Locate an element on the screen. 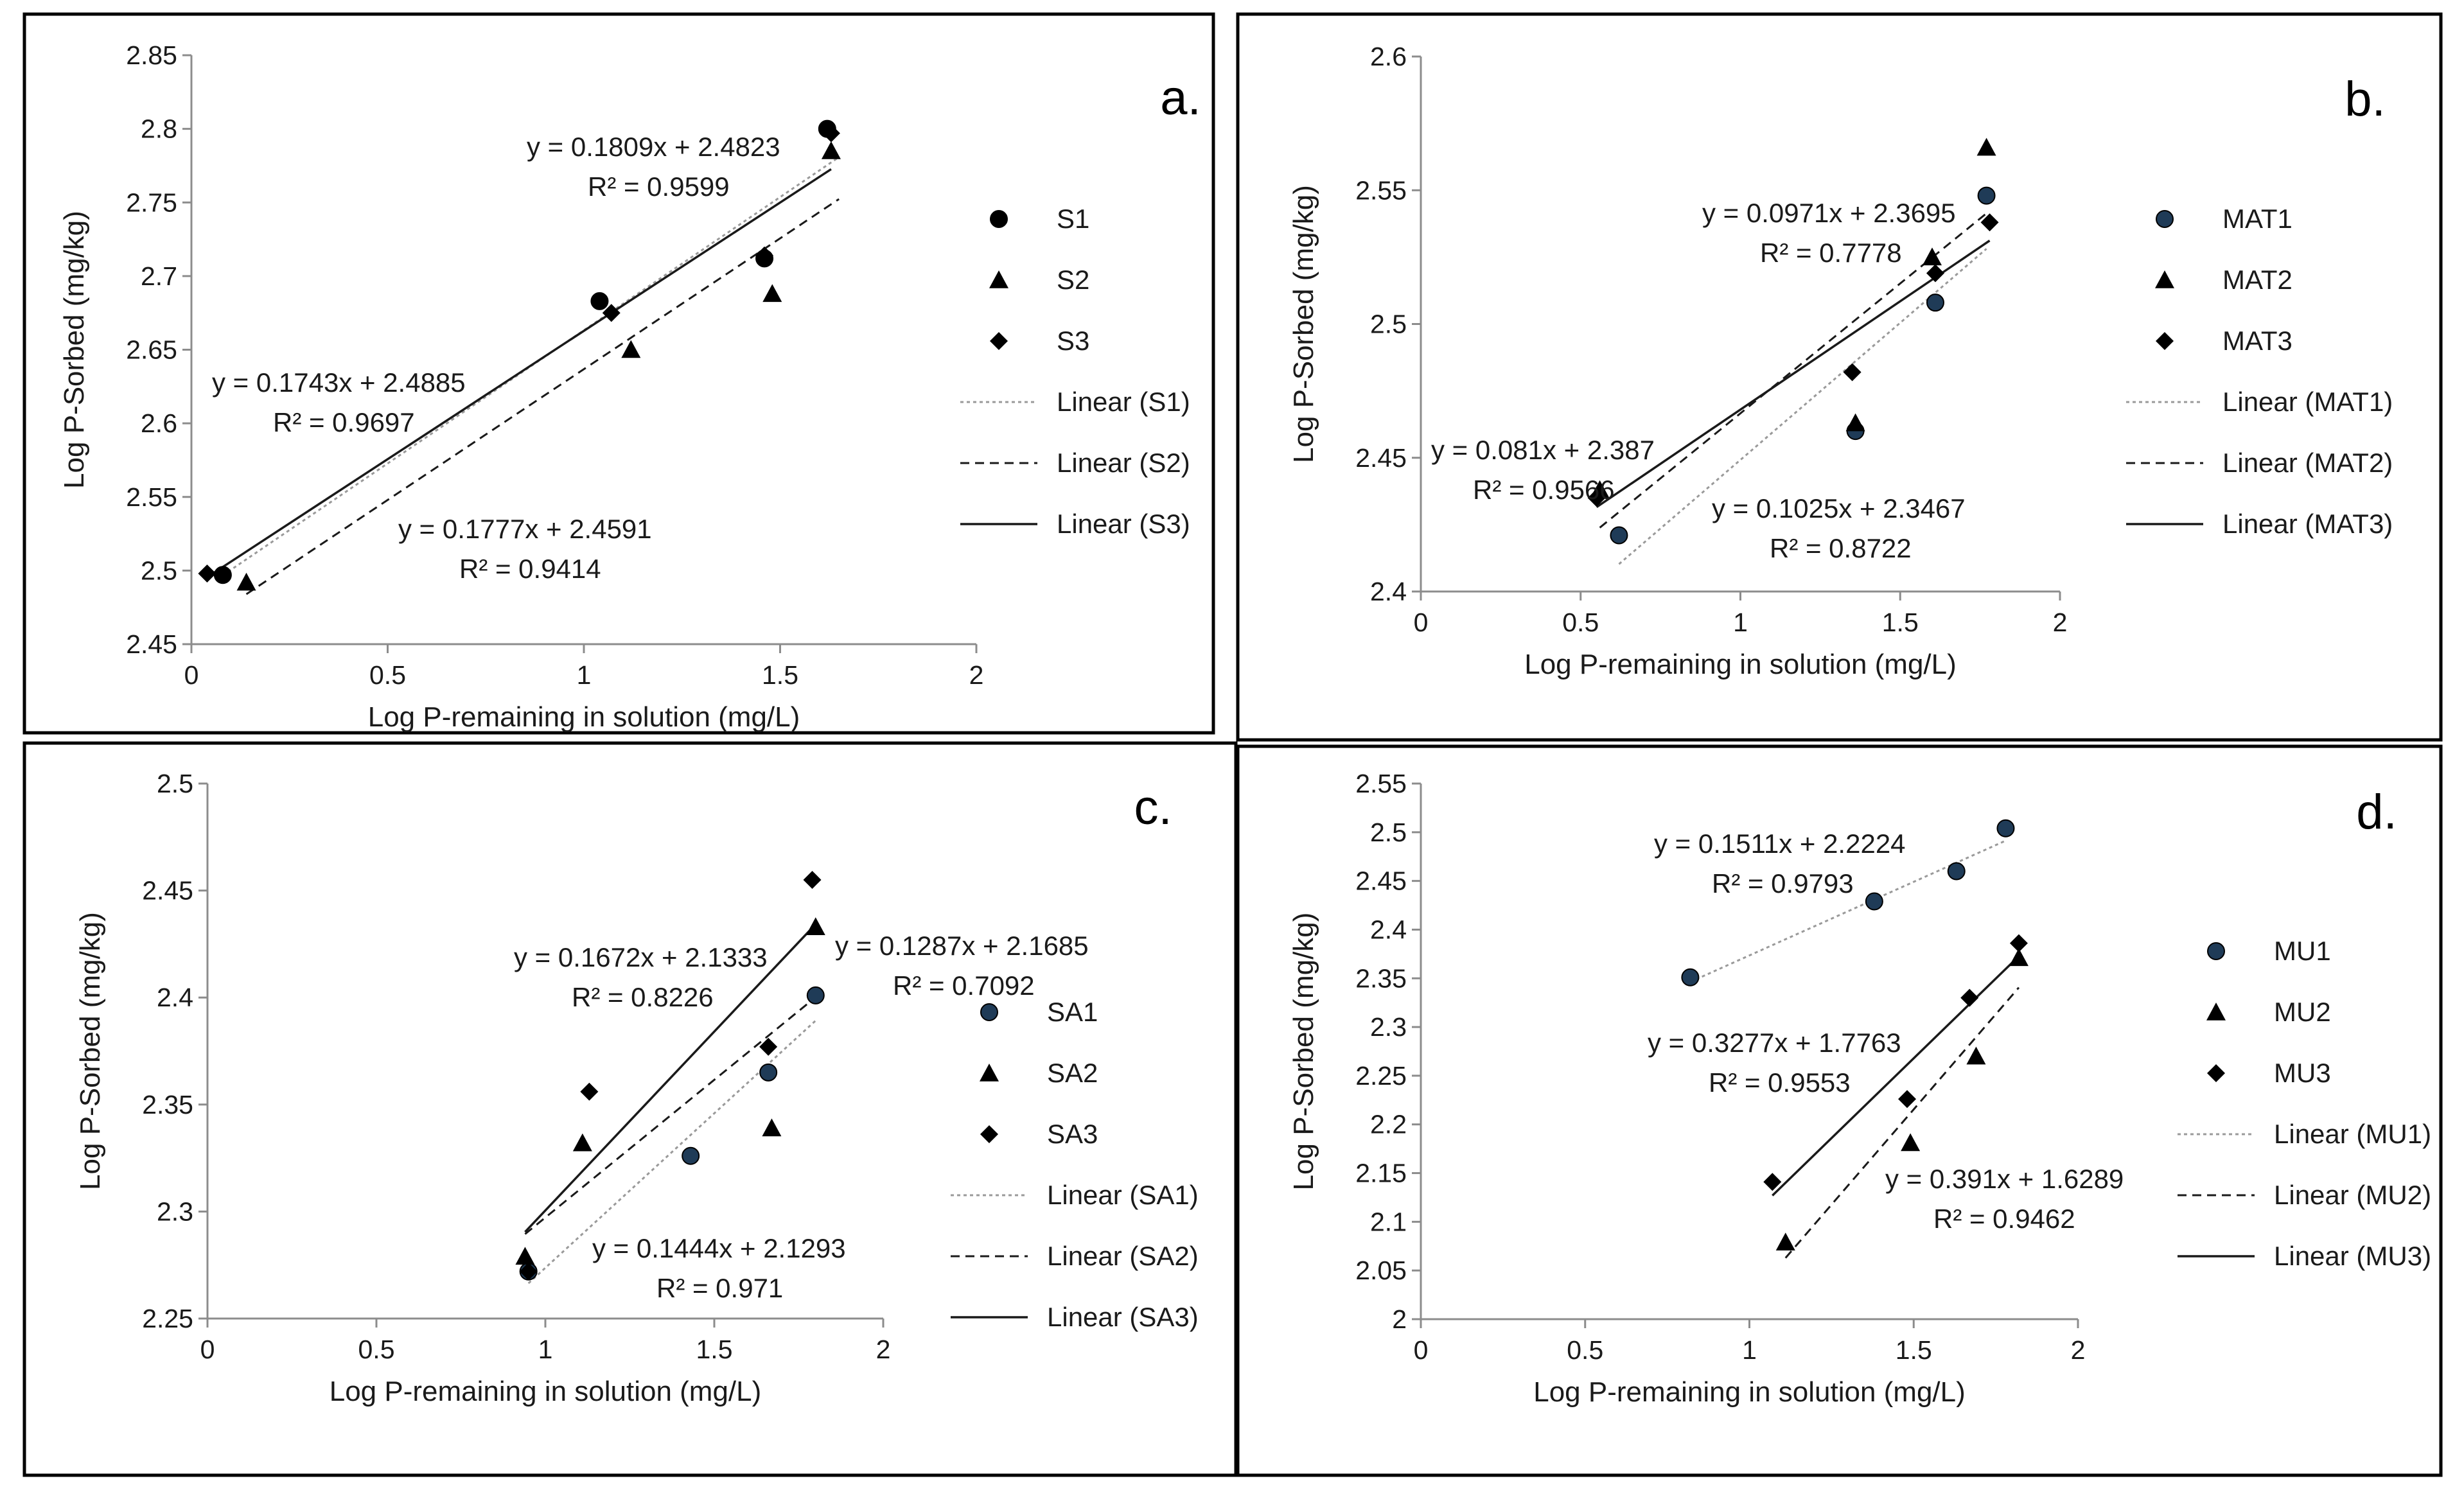 The image size is (2464, 1508). y-tick-label: 2.35 is located at coordinates (167, 1105).